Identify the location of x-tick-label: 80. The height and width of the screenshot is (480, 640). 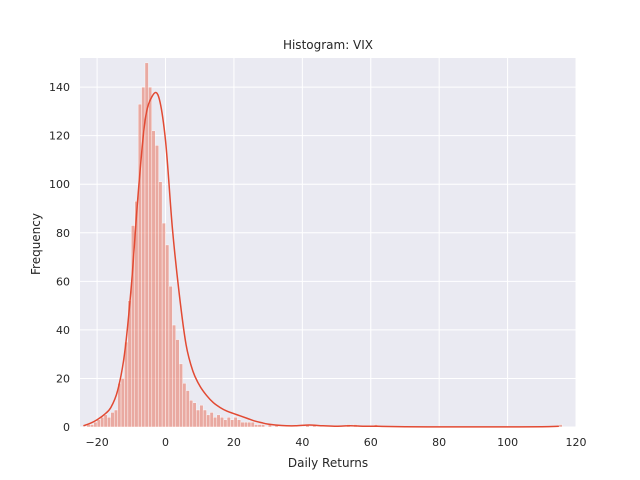
(439, 442).